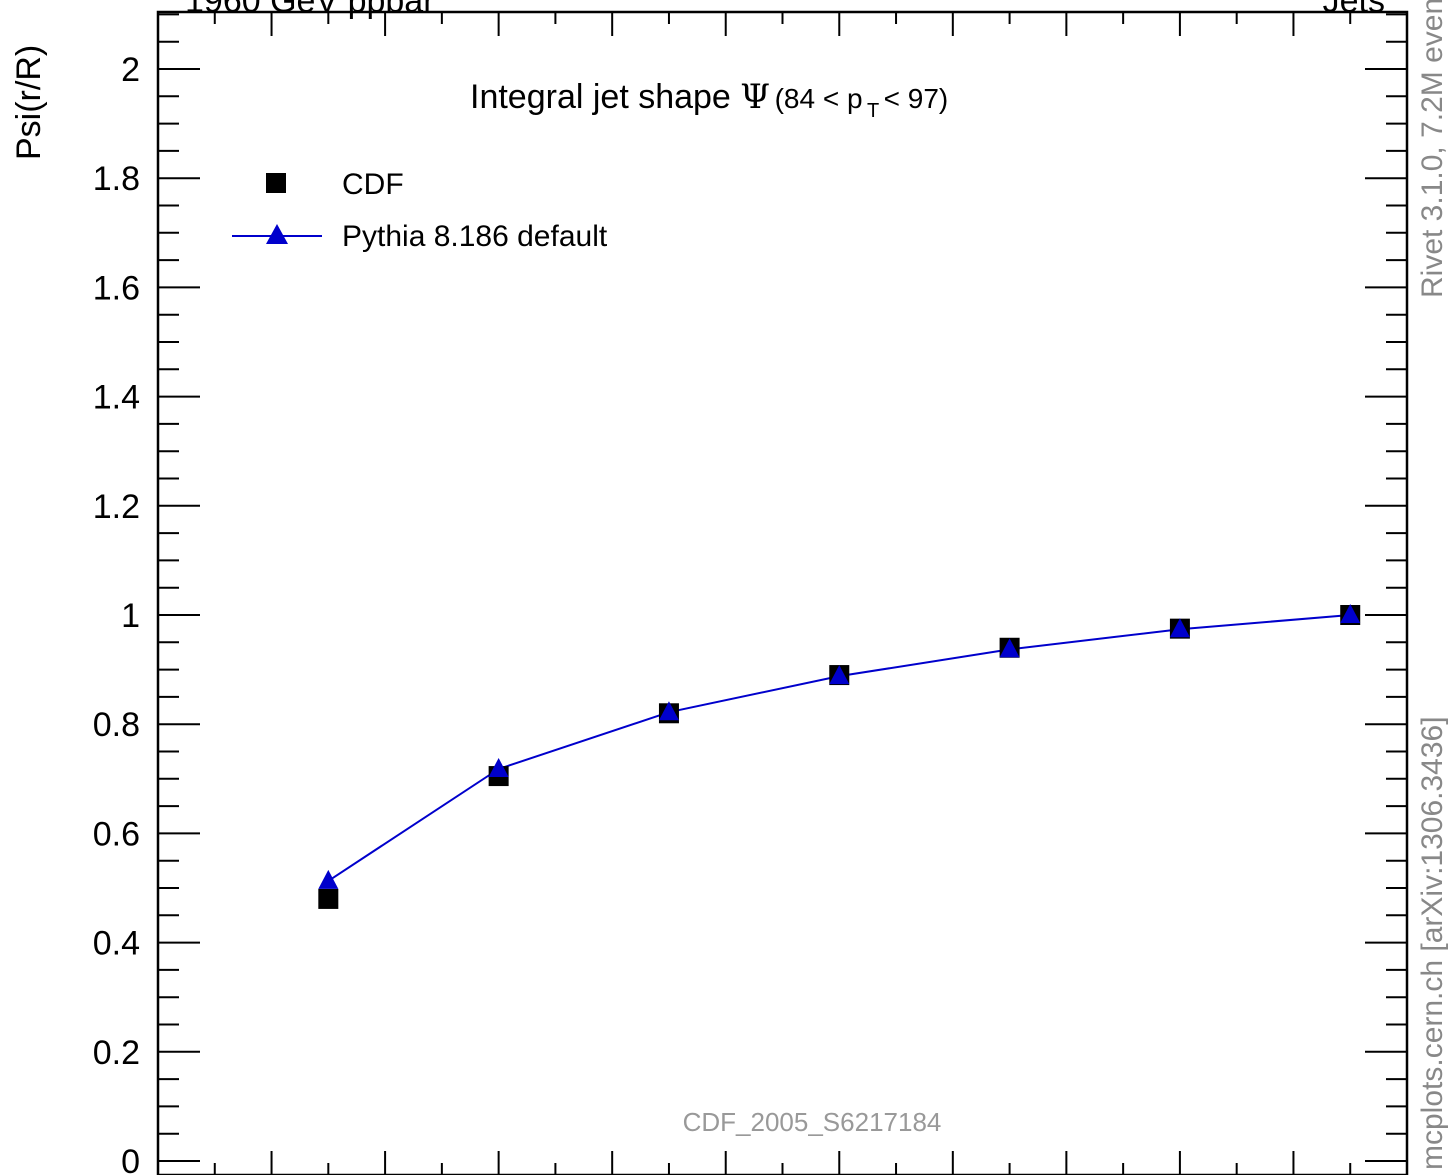  What do you see at coordinates (130, 616) in the screenshot?
I see `y-tick-label: 1` at bounding box center [130, 616].